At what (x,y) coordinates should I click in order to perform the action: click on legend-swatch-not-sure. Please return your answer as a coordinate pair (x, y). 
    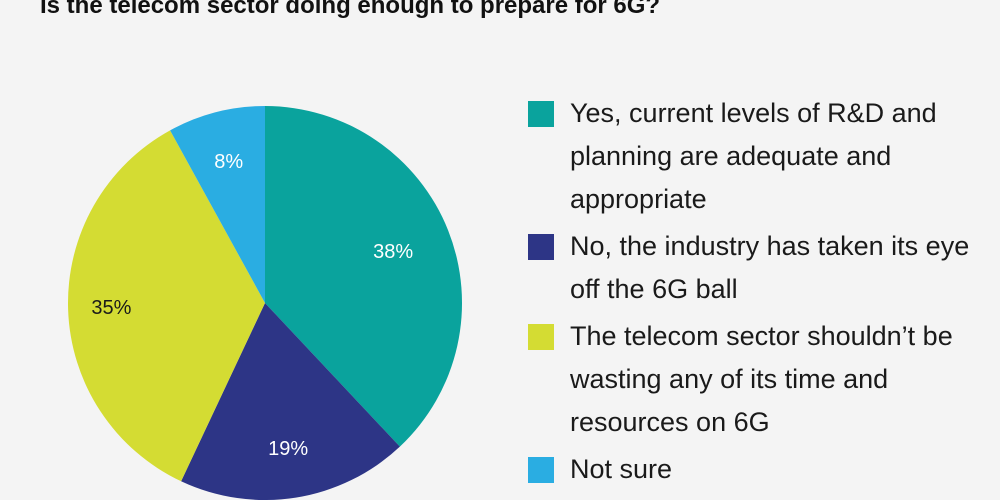
    Looking at the image, I should click on (541, 470).